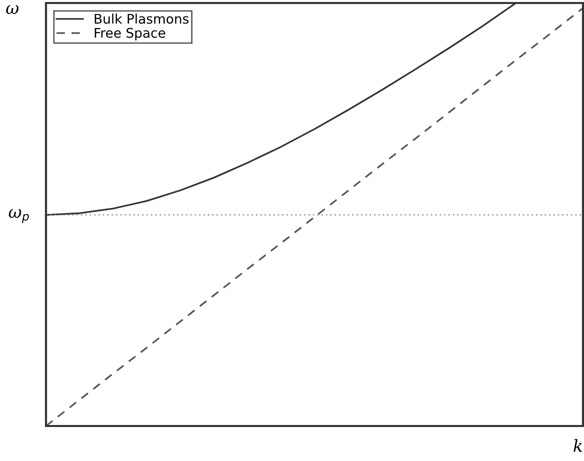 The image size is (584, 461). Describe the element at coordinates (18, 216) in the screenshot. I see `ref-line-label: ω$_{p}$` at that location.